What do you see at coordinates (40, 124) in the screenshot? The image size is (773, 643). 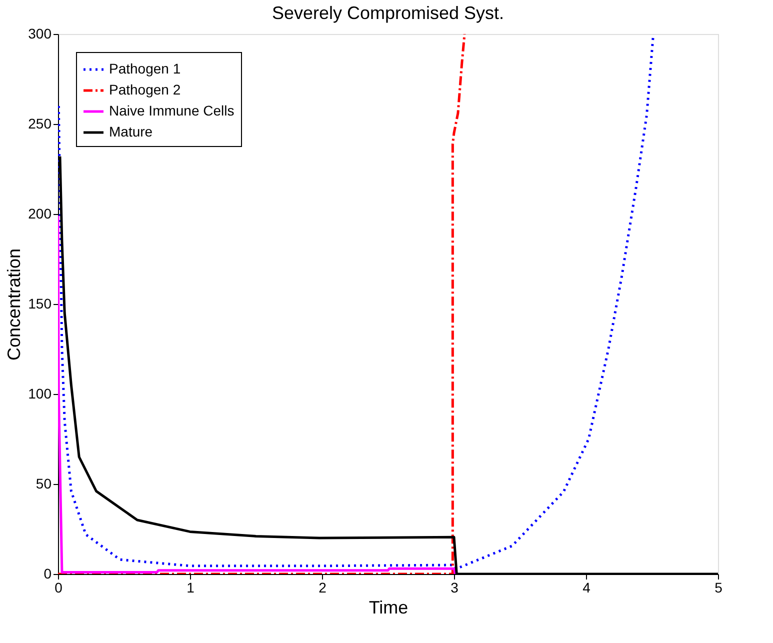 I see `y-tick-label: 250` at bounding box center [40, 124].